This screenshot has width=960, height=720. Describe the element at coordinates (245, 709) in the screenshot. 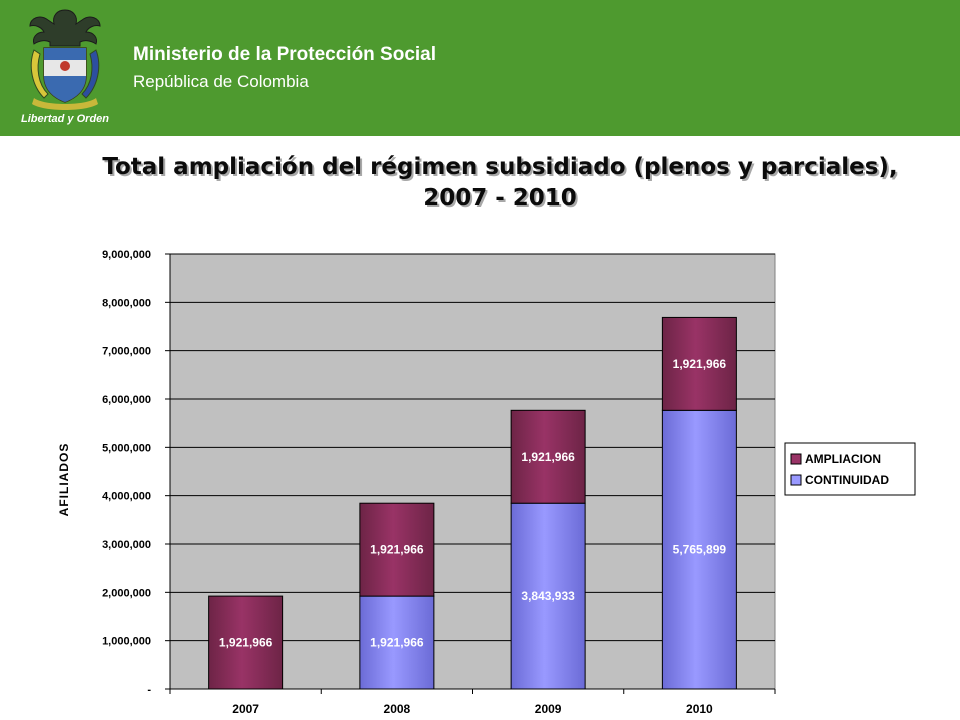

I see `x-tick-label: 2007` at that location.